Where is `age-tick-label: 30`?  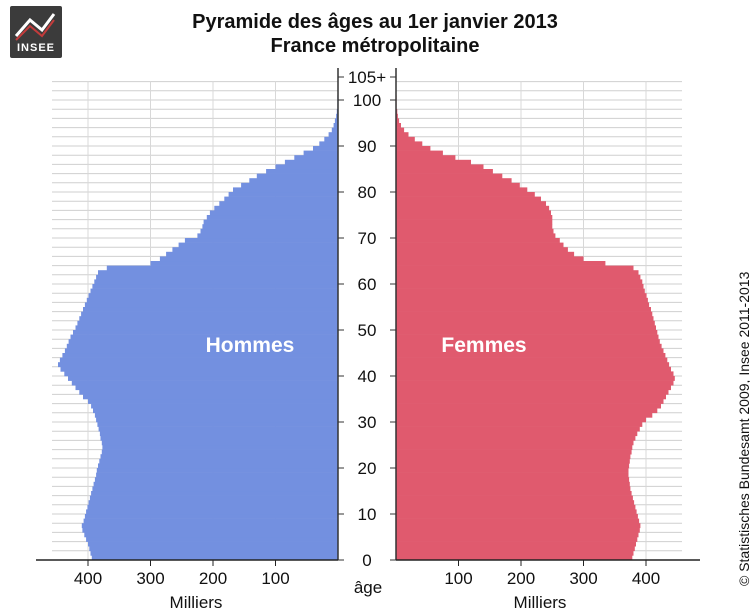 age-tick-label: 30 is located at coordinates (367, 422).